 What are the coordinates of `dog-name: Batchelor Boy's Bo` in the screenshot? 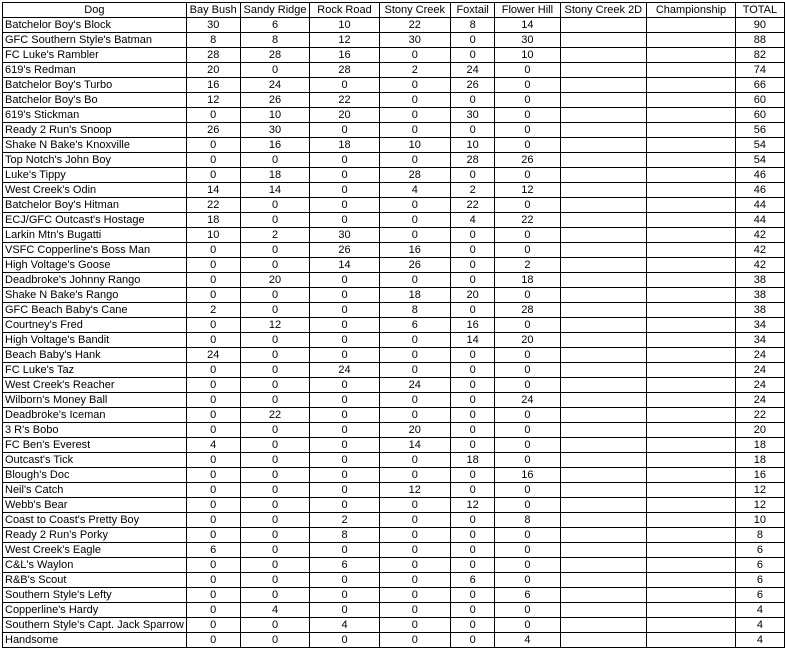 It's located at (94, 100).